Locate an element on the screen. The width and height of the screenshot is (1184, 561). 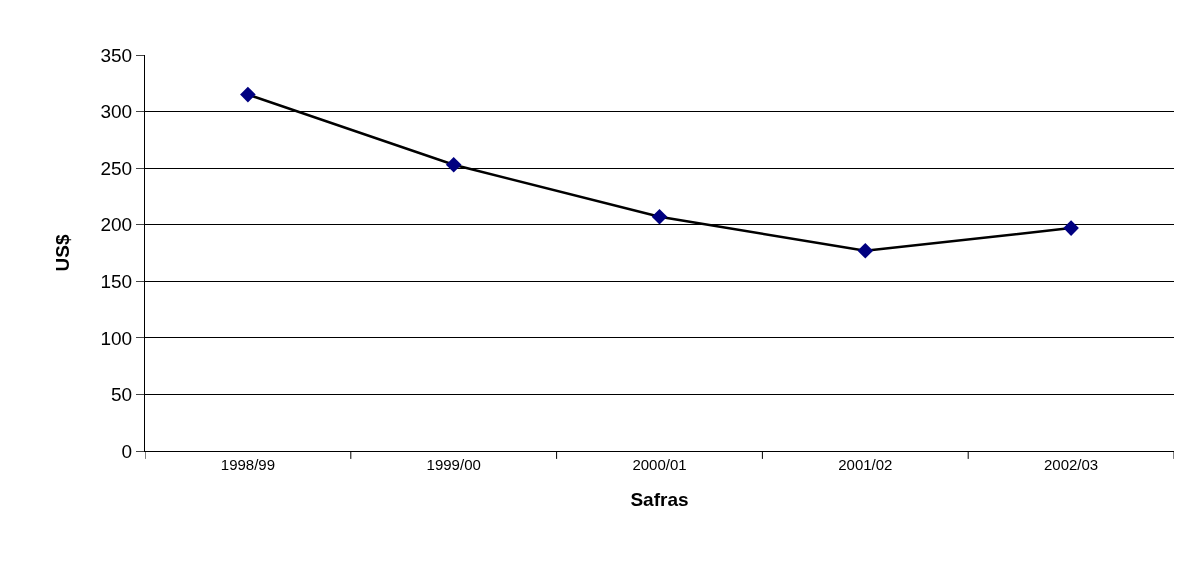
y-tick-label: 100 is located at coordinates (116, 338).